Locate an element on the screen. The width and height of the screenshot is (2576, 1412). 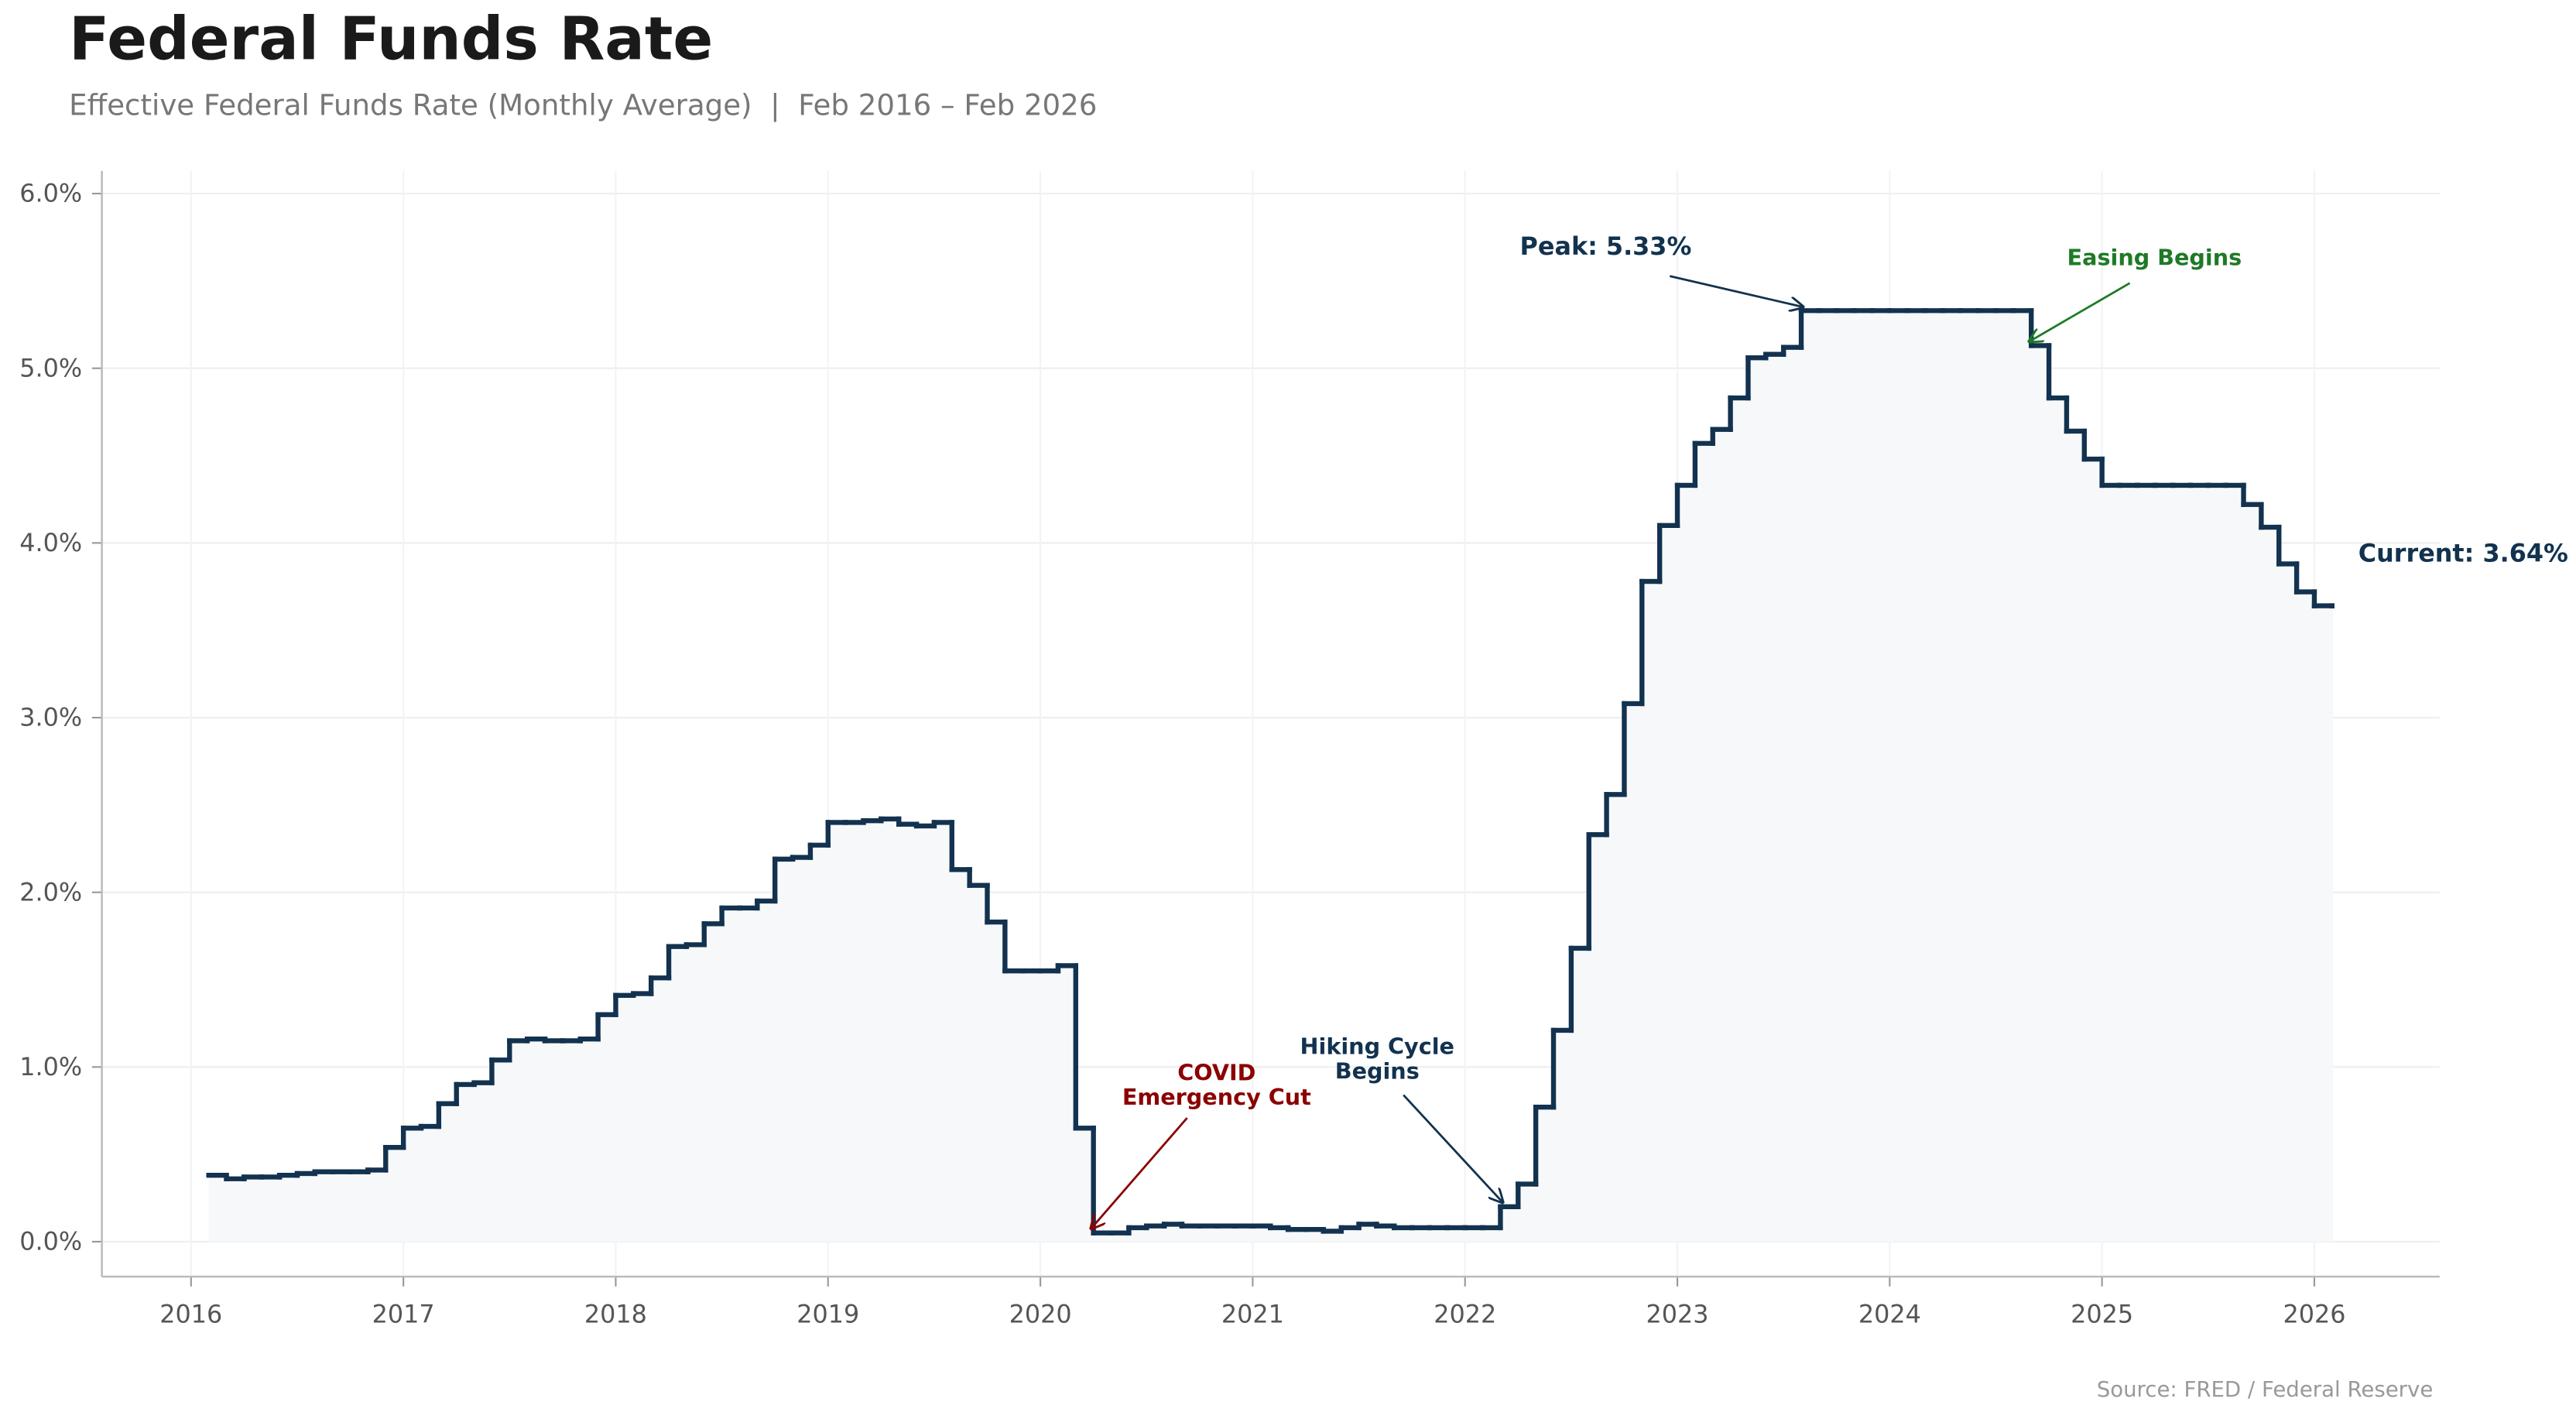
annotation-text: Hiking Cycle is located at coordinates (1377, 1046).